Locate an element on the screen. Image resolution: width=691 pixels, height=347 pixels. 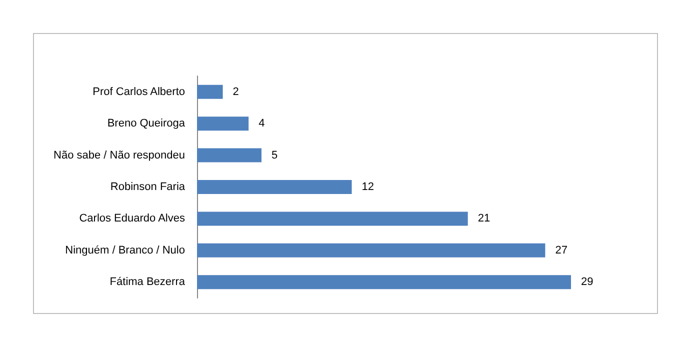
data-label: 29 is located at coordinates (587, 282).